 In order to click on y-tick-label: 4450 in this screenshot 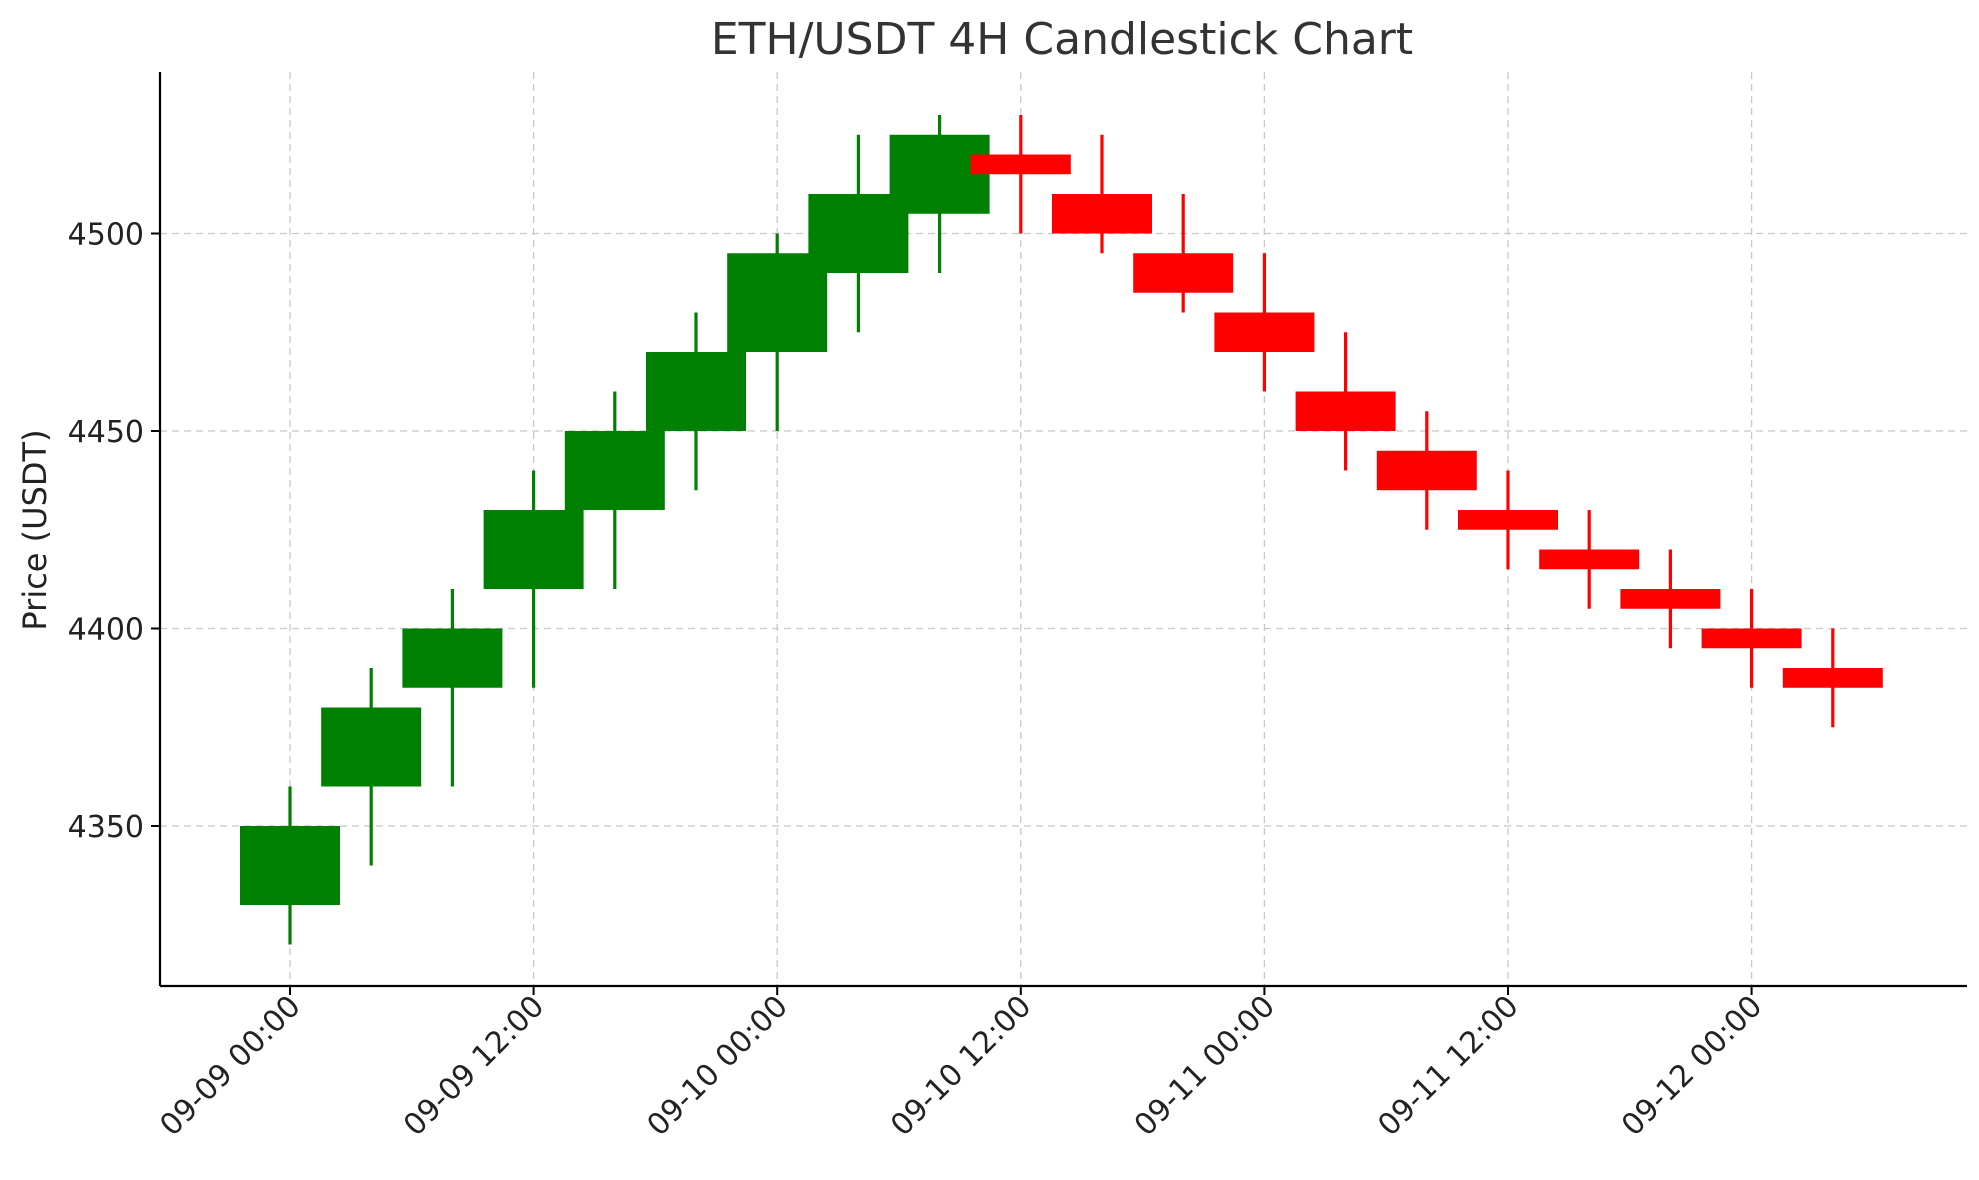, I will do `click(106, 432)`.